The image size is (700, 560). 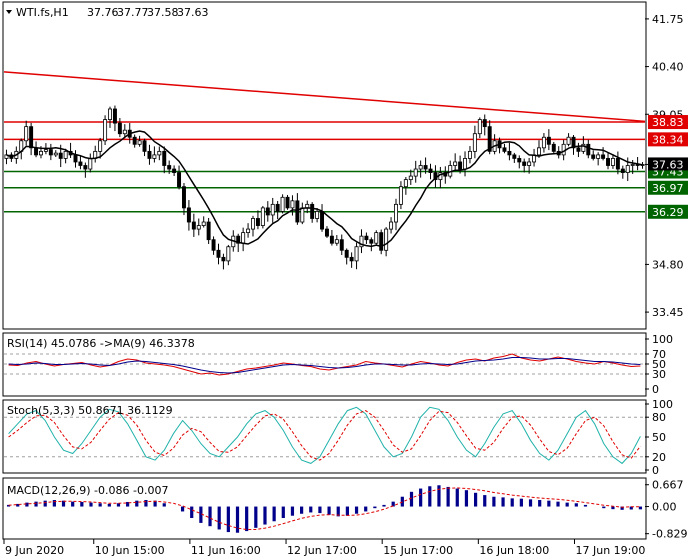 What do you see at coordinates (163, 12) in the screenshot?
I see `ohlc-low: 37.58` at bounding box center [163, 12].